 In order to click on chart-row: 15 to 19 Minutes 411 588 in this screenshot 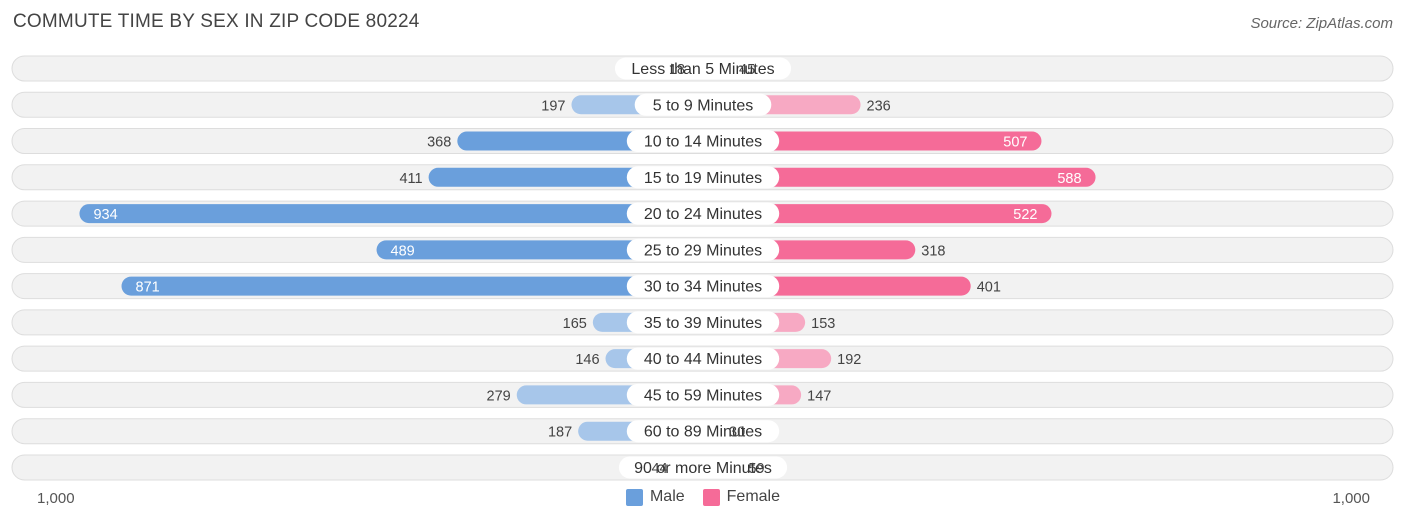, I will do `click(702, 177)`.